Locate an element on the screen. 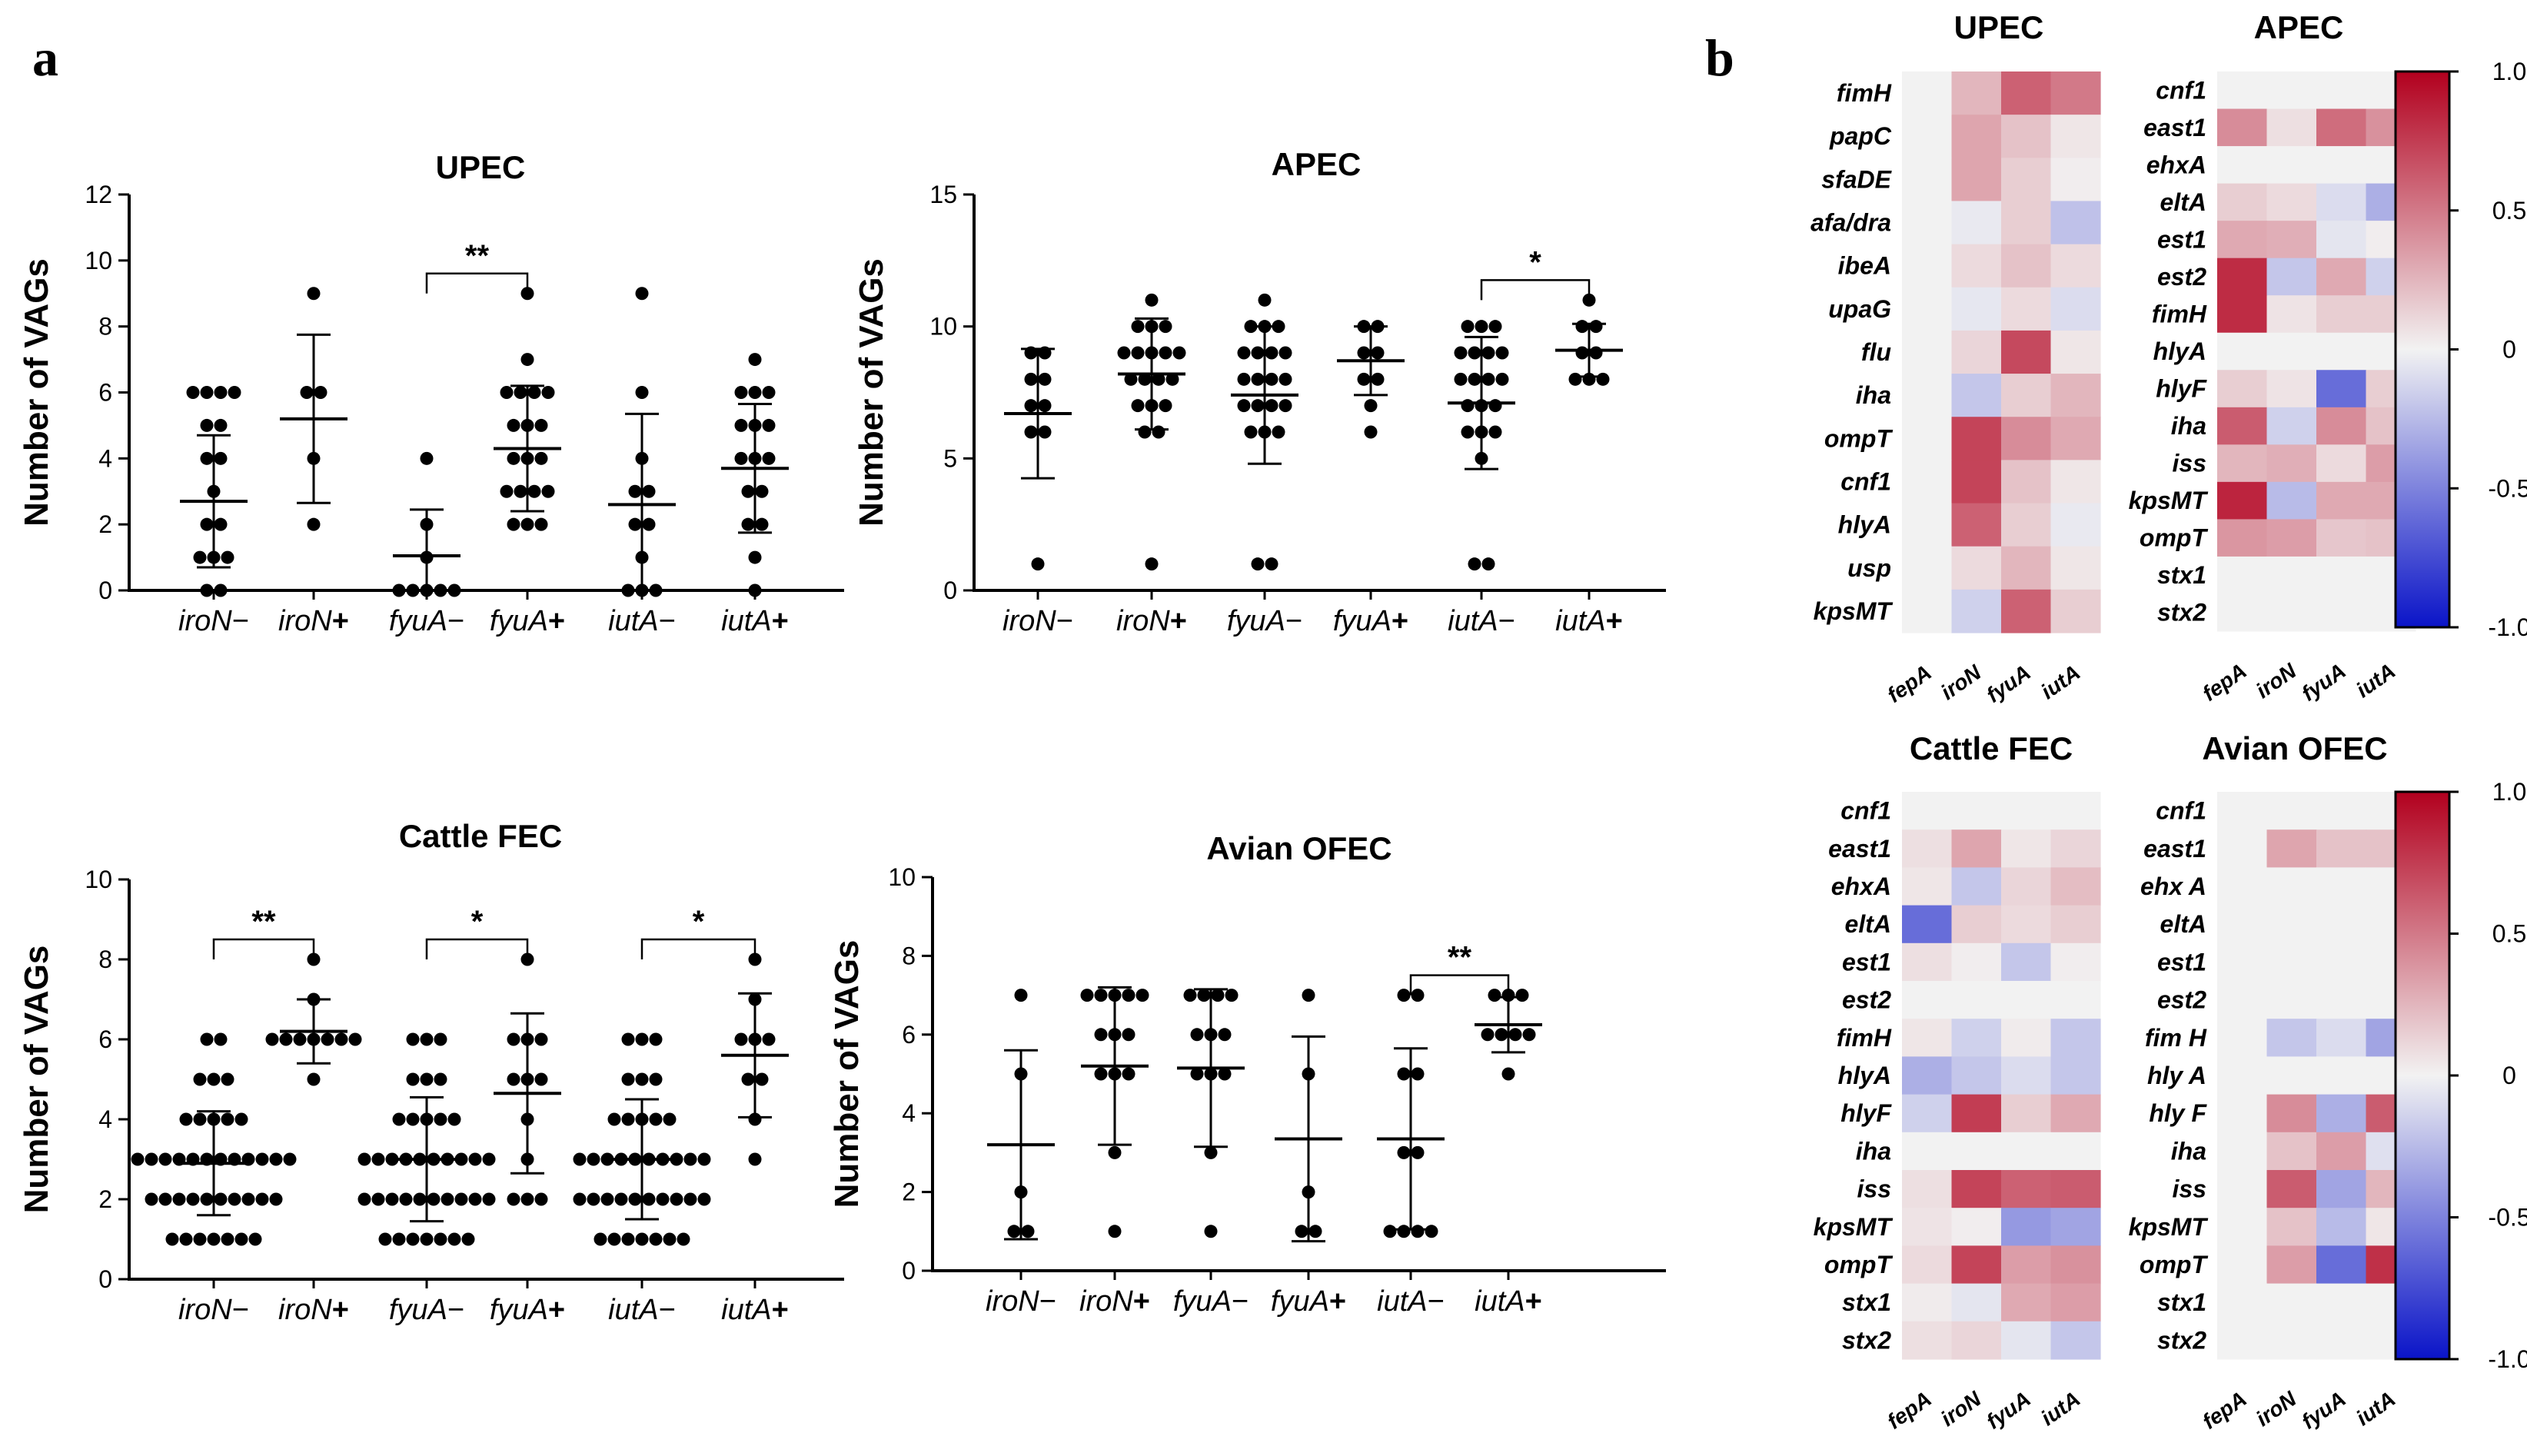 The width and height of the screenshot is (2527, 1456). heatmap-row-label: hlyA is located at coordinates (1864, 1076).